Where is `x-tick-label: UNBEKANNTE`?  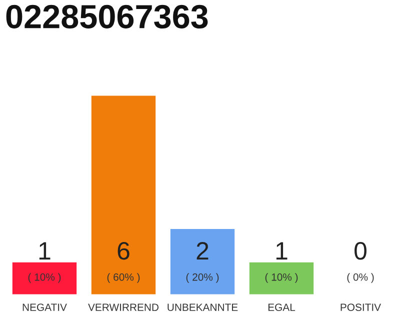 x-tick-label: UNBEKANNTE is located at coordinates (203, 307).